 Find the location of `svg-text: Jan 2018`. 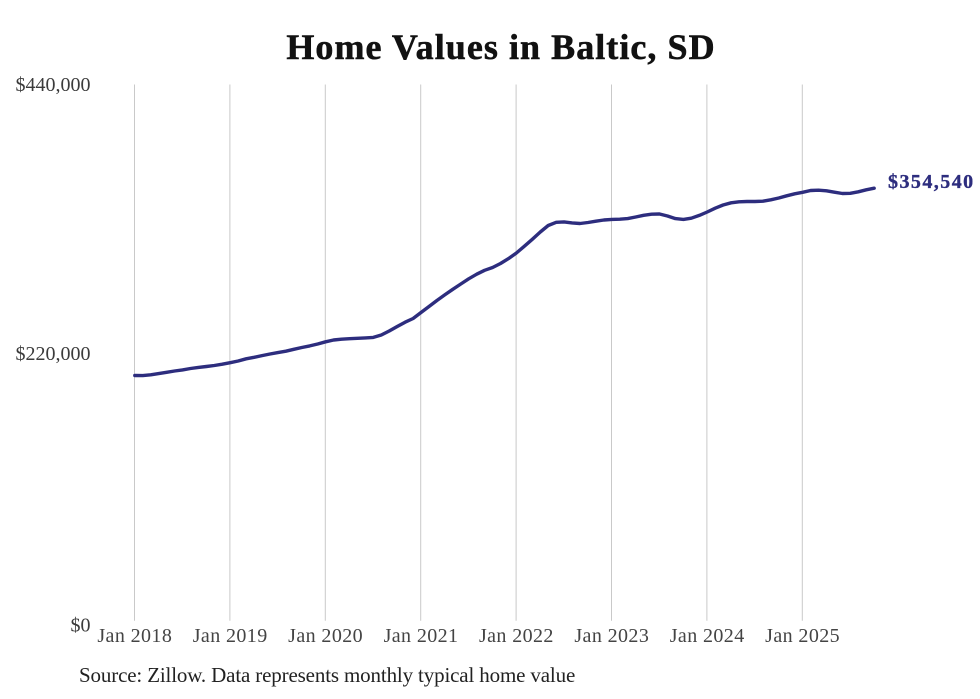

svg-text: Jan 2018 is located at coordinates (134, 636).